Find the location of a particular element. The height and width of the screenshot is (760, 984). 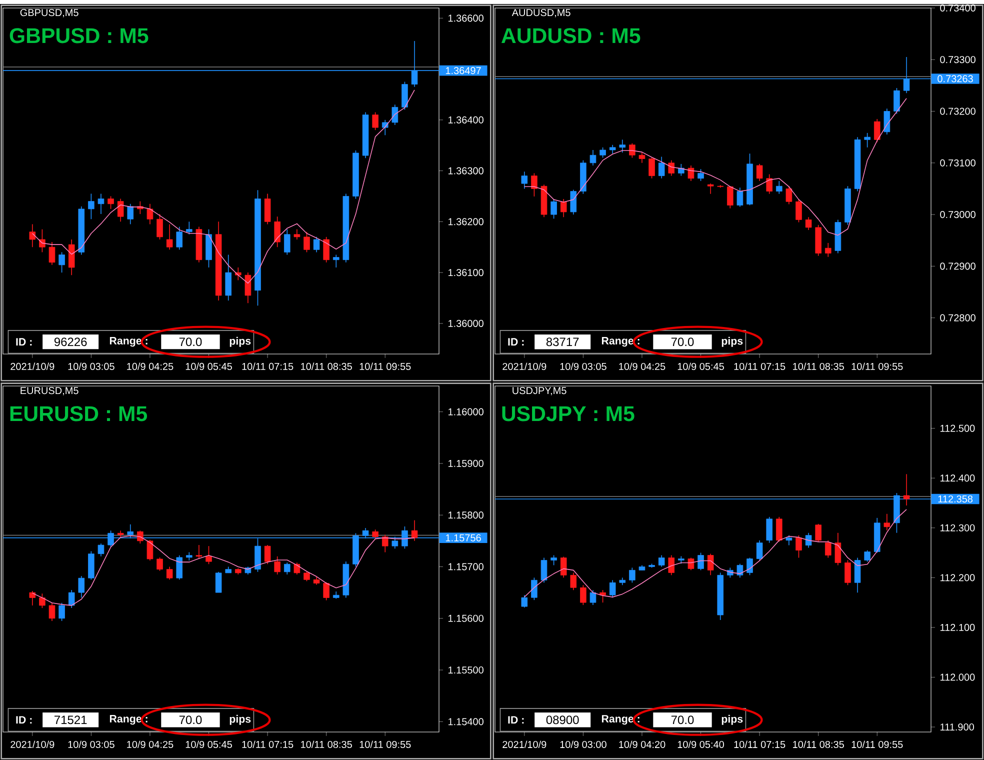

chart-title: AUDUSD,M5 is located at coordinates (541, 13).